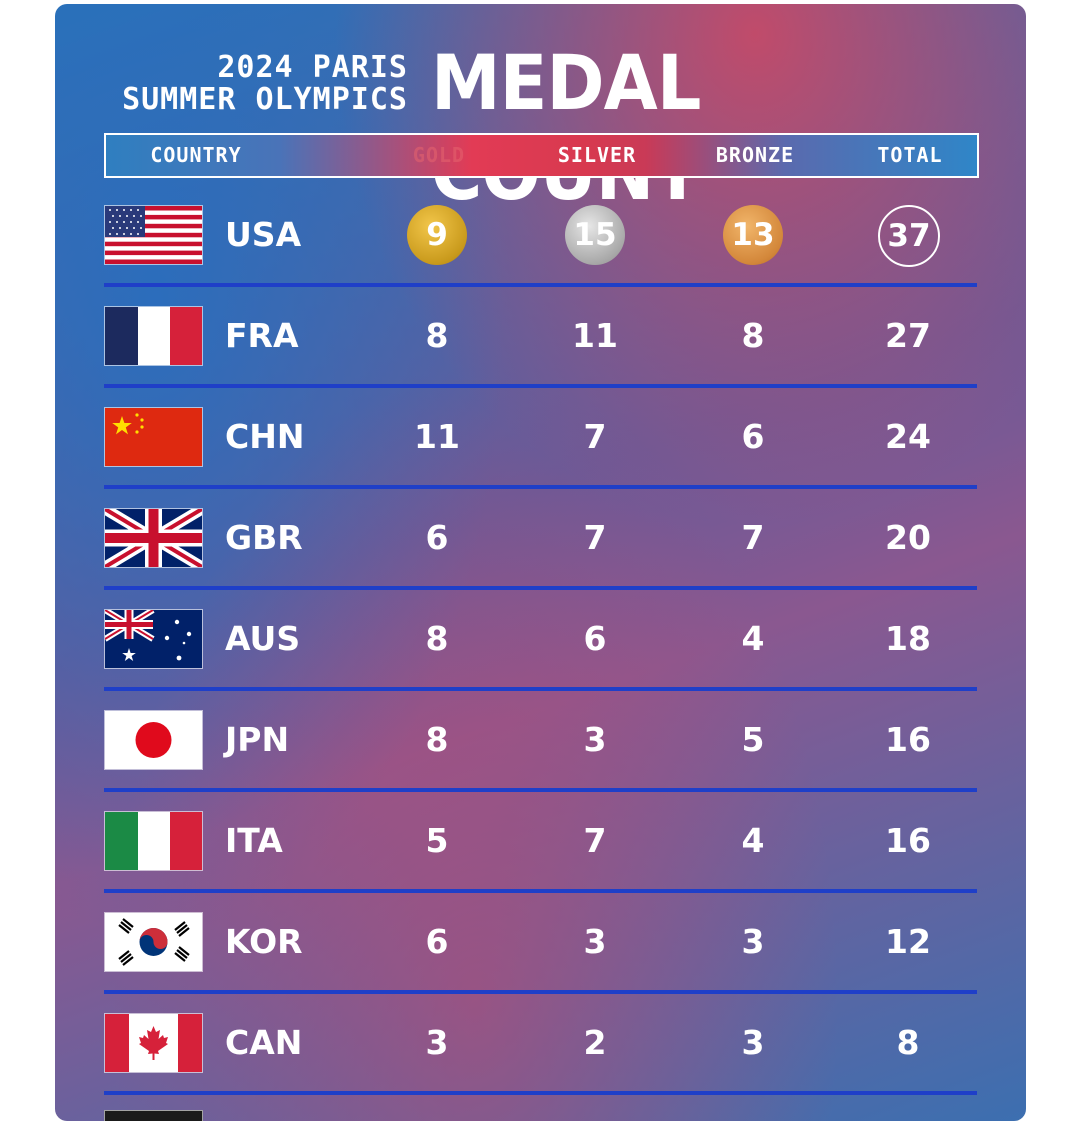 This screenshot has width=1080, height=1127. What do you see at coordinates (153, 235) in the screenshot?
I see `usa-flag-icon` at bounding box center [153, 235].